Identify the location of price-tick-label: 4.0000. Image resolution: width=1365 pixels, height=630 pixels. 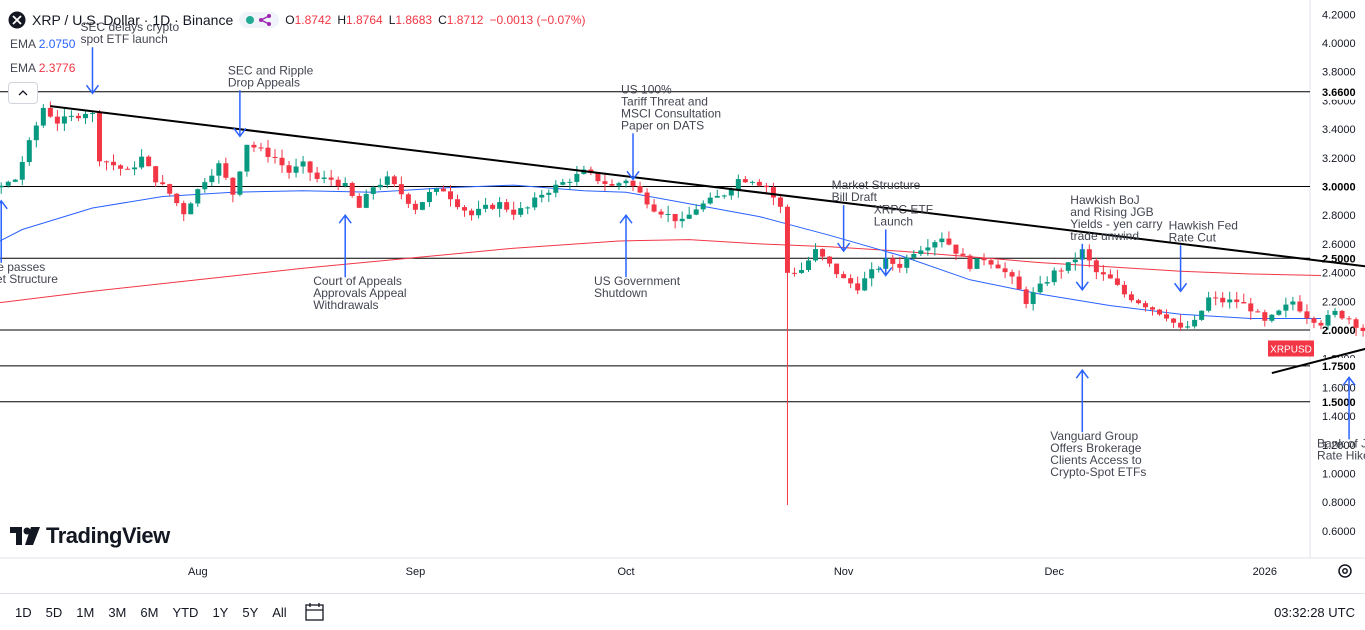
(1339, 44).